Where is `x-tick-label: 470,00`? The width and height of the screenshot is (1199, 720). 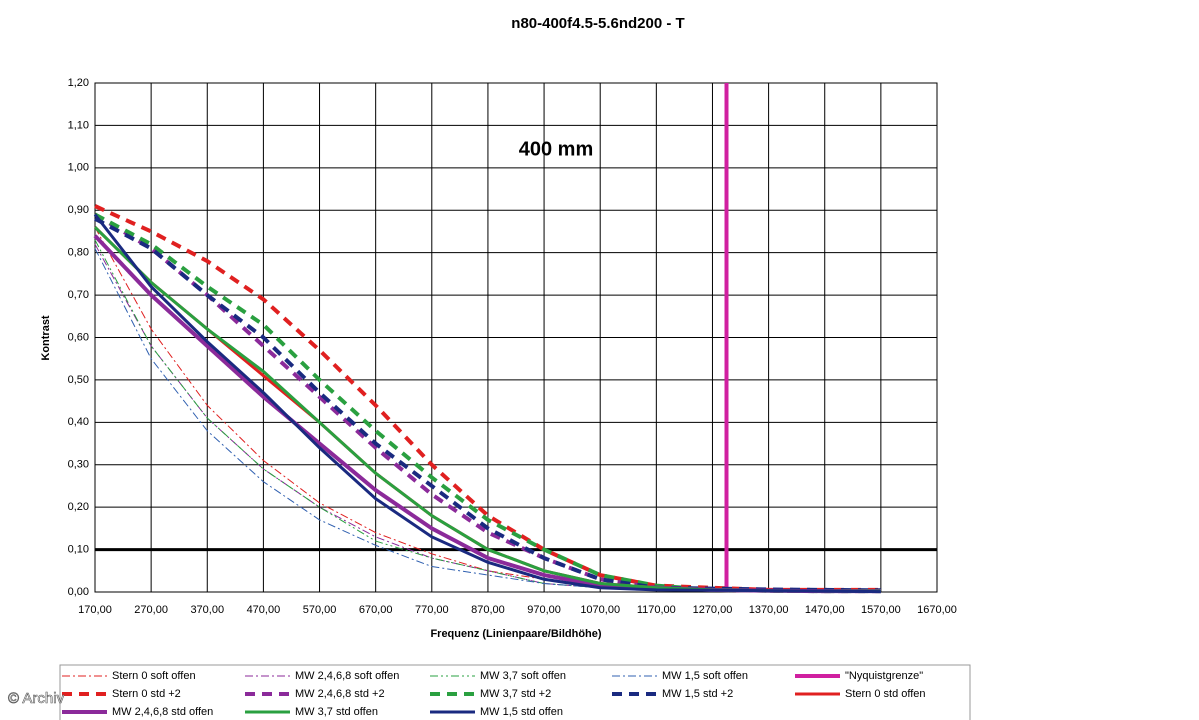 x-tick-label: 470,00 is located at coordinates (264, 610).